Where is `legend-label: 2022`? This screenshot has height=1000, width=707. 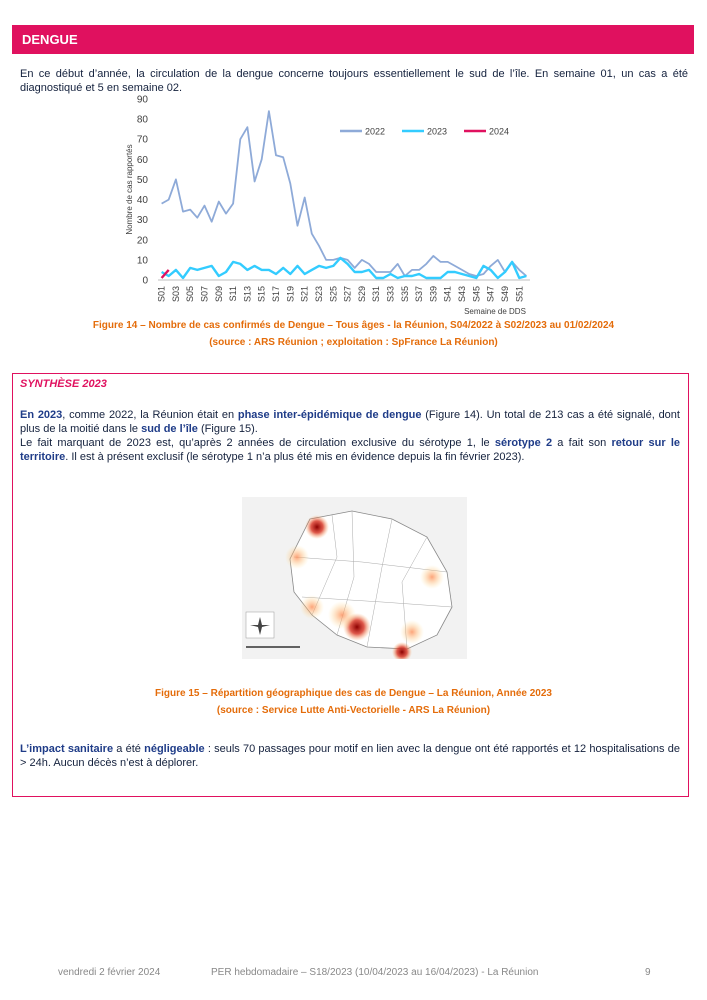 legend-label: 2022 is located at coordinates (375, 132).